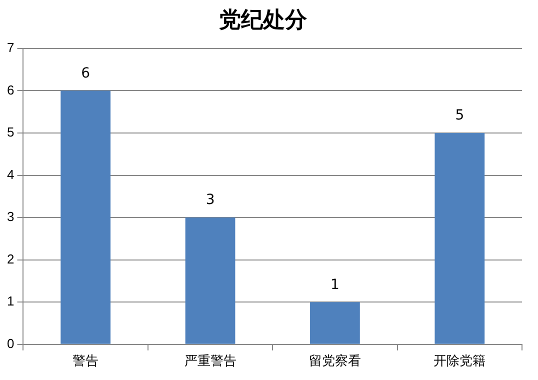 The height and width of the screenshot is (380, 538). Describe the element at coordinates (10, 174) in the screenshot. I see `y-tick-label: 4` at that location.